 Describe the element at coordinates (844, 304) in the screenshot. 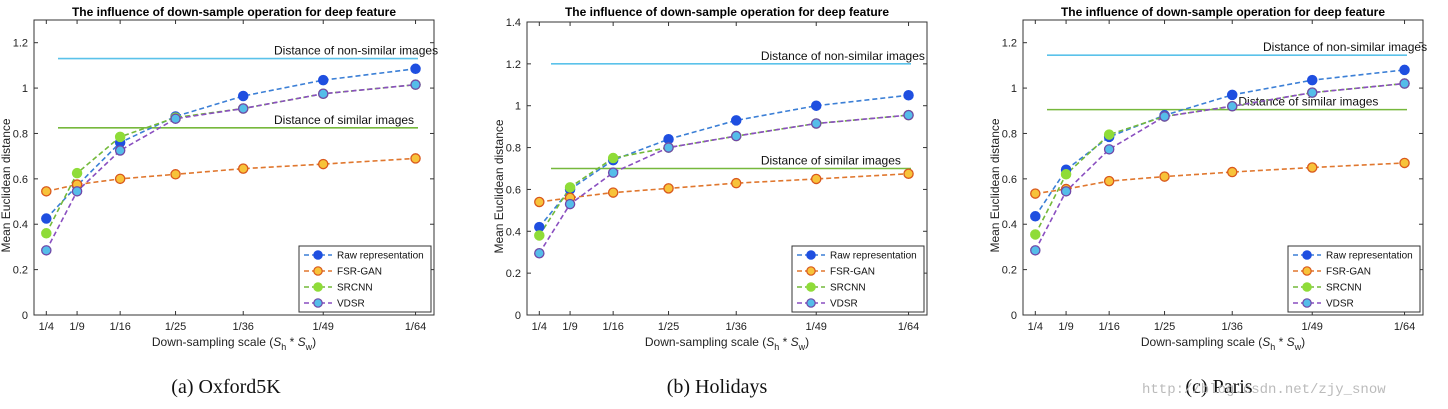

I see `legend-label: VDSR` at that location.